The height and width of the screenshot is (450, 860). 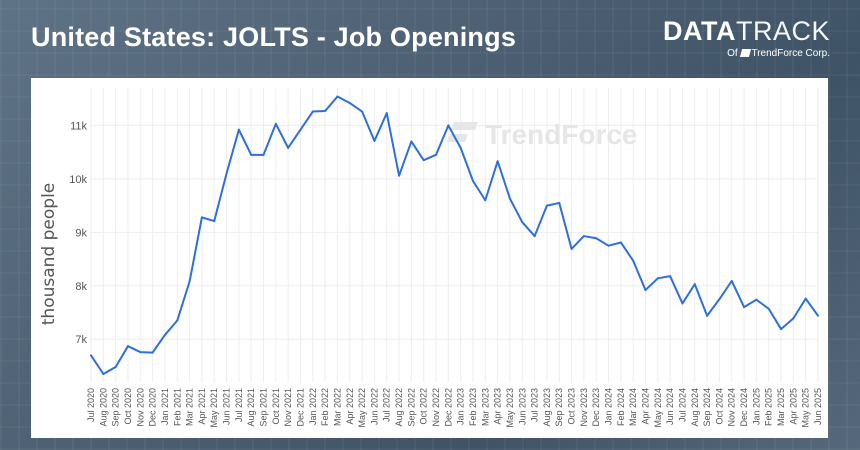 What do you see at coordinates (350, 406) in the screenshot?
I see `x-tick-label: Apr 2022` at bounding box center [350, 406].